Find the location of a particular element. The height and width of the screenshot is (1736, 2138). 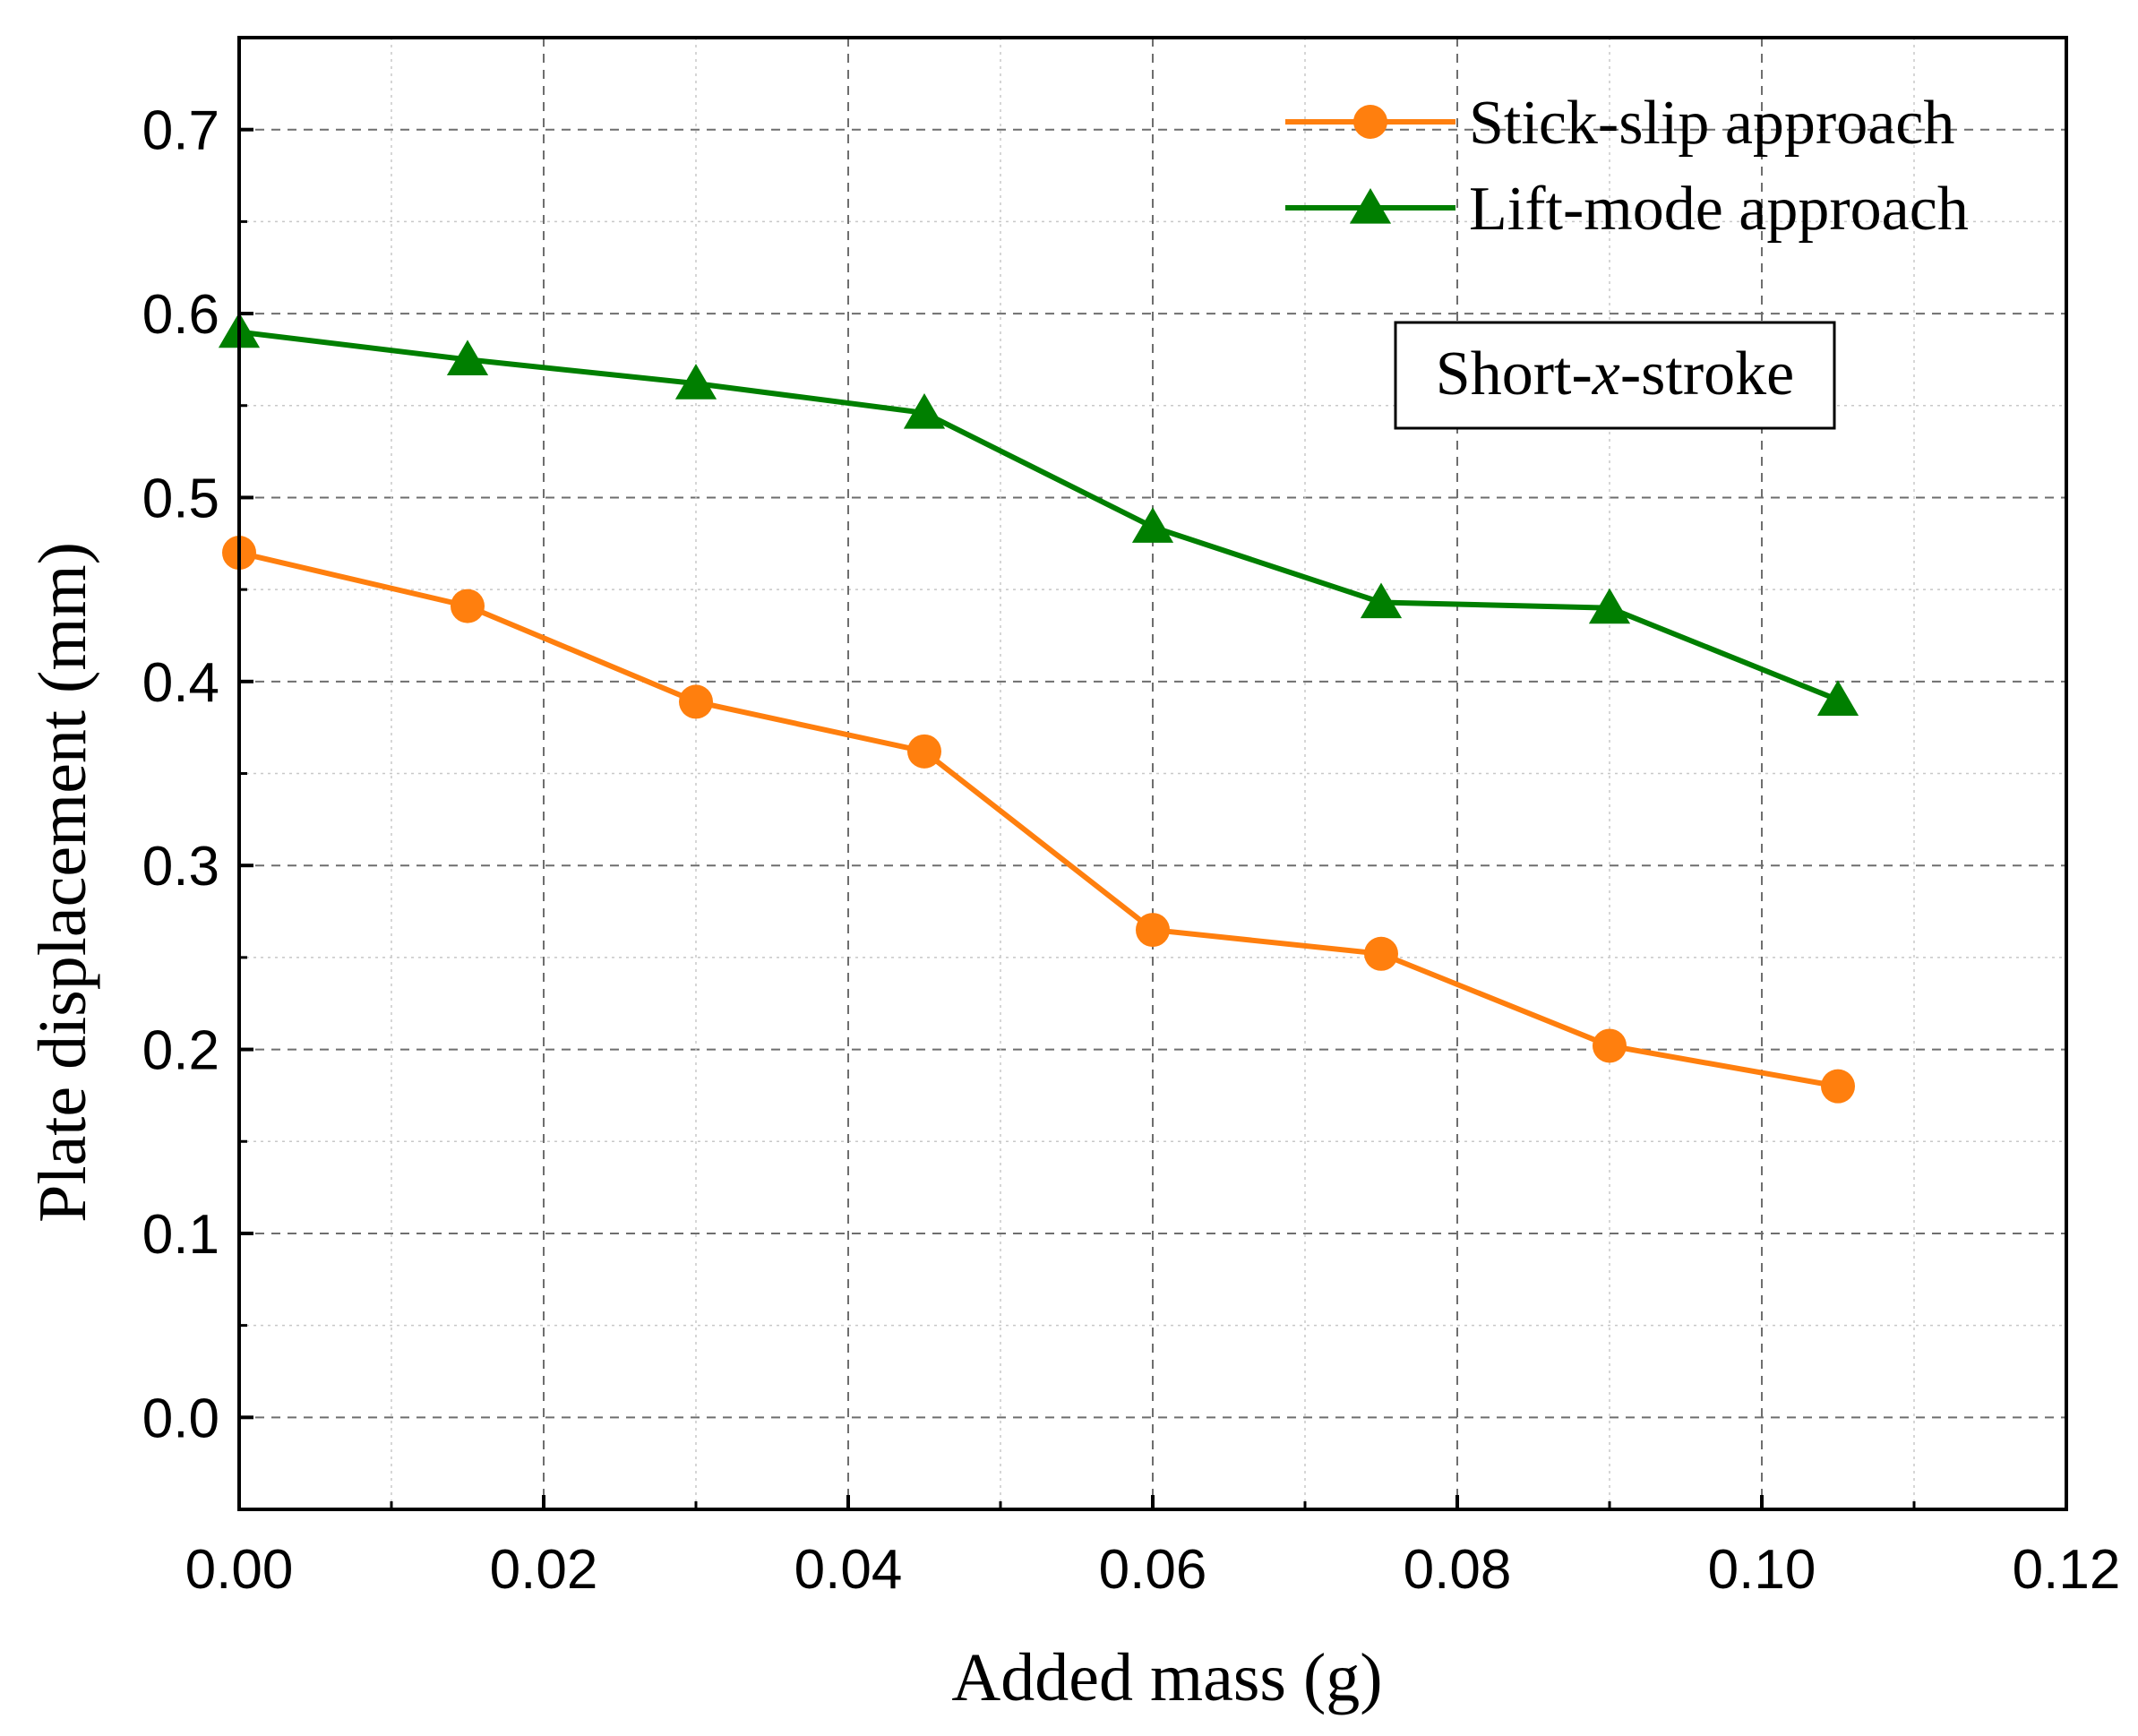

y-tick-label: 0.7 is located at coordinates (180, 131).